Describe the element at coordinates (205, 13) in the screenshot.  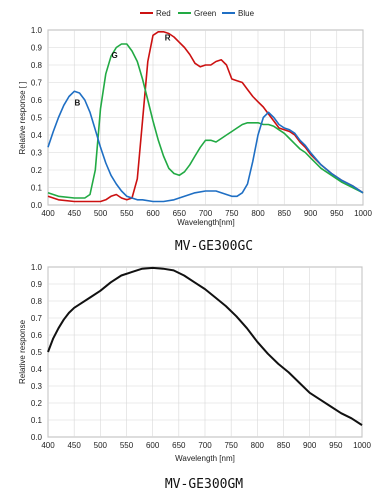
I see `legend-label-green: Green` at that location.